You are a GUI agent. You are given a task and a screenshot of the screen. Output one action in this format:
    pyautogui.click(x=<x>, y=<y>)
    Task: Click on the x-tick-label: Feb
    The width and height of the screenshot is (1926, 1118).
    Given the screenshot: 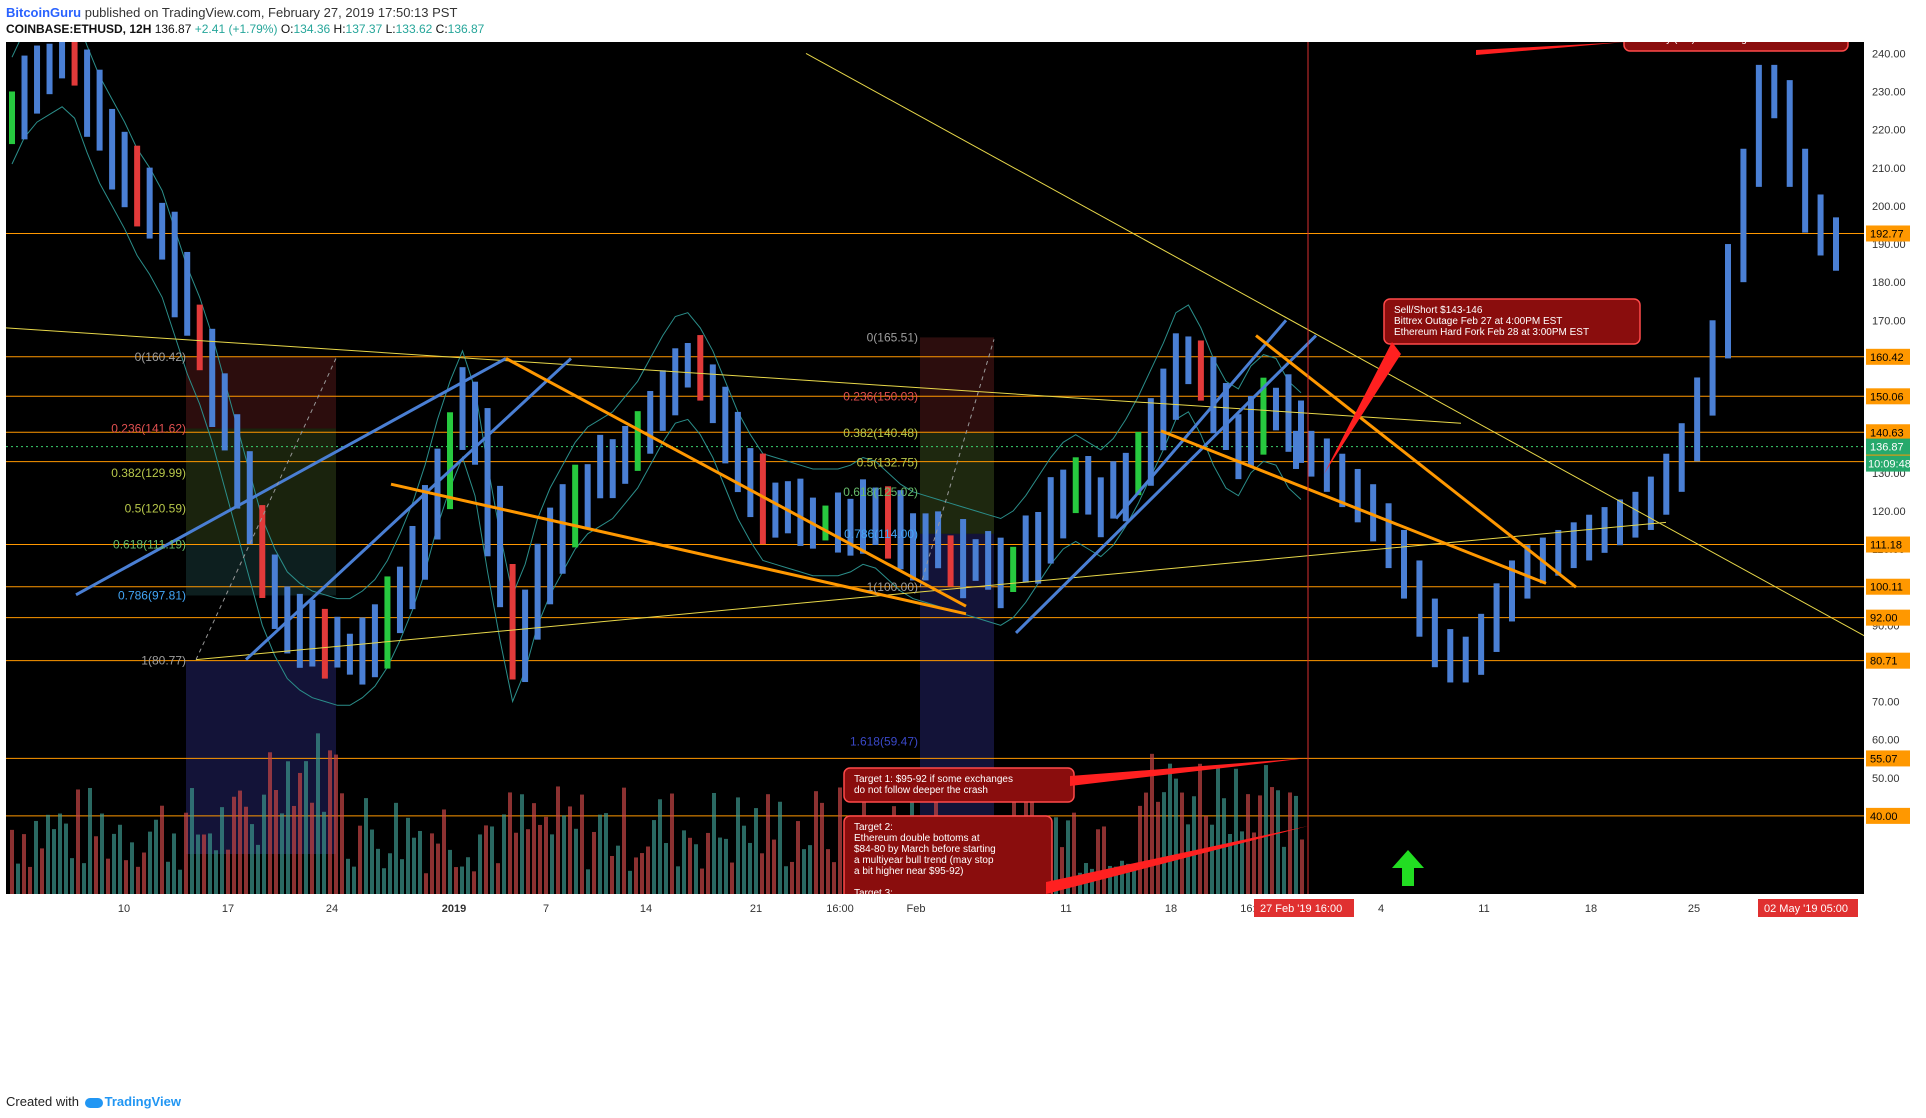 What is the action you would take?
    pyautogui.click(x=916, y=909)
    